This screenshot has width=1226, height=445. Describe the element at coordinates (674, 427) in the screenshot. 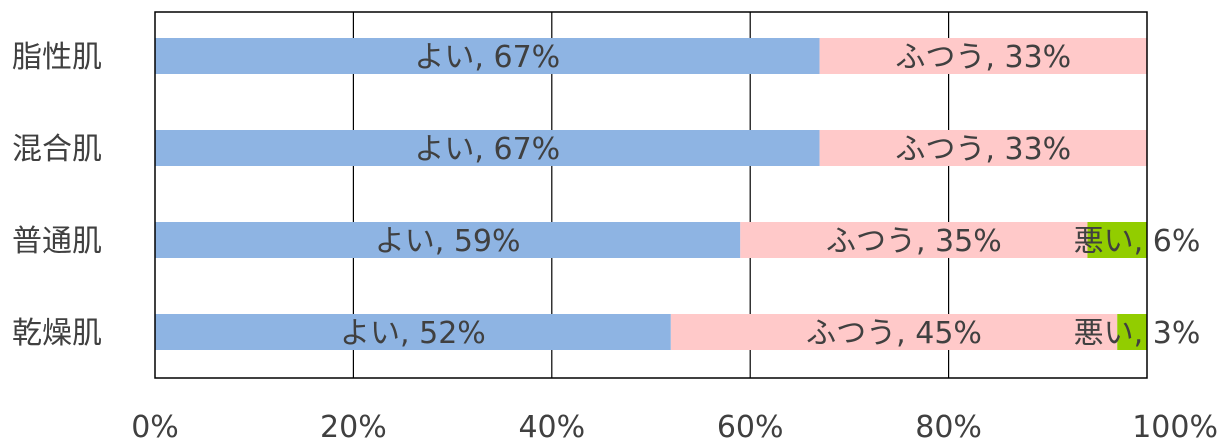

I see `x-tick-labels: 0% 20% 40% 60% 80% 100%` at that location.